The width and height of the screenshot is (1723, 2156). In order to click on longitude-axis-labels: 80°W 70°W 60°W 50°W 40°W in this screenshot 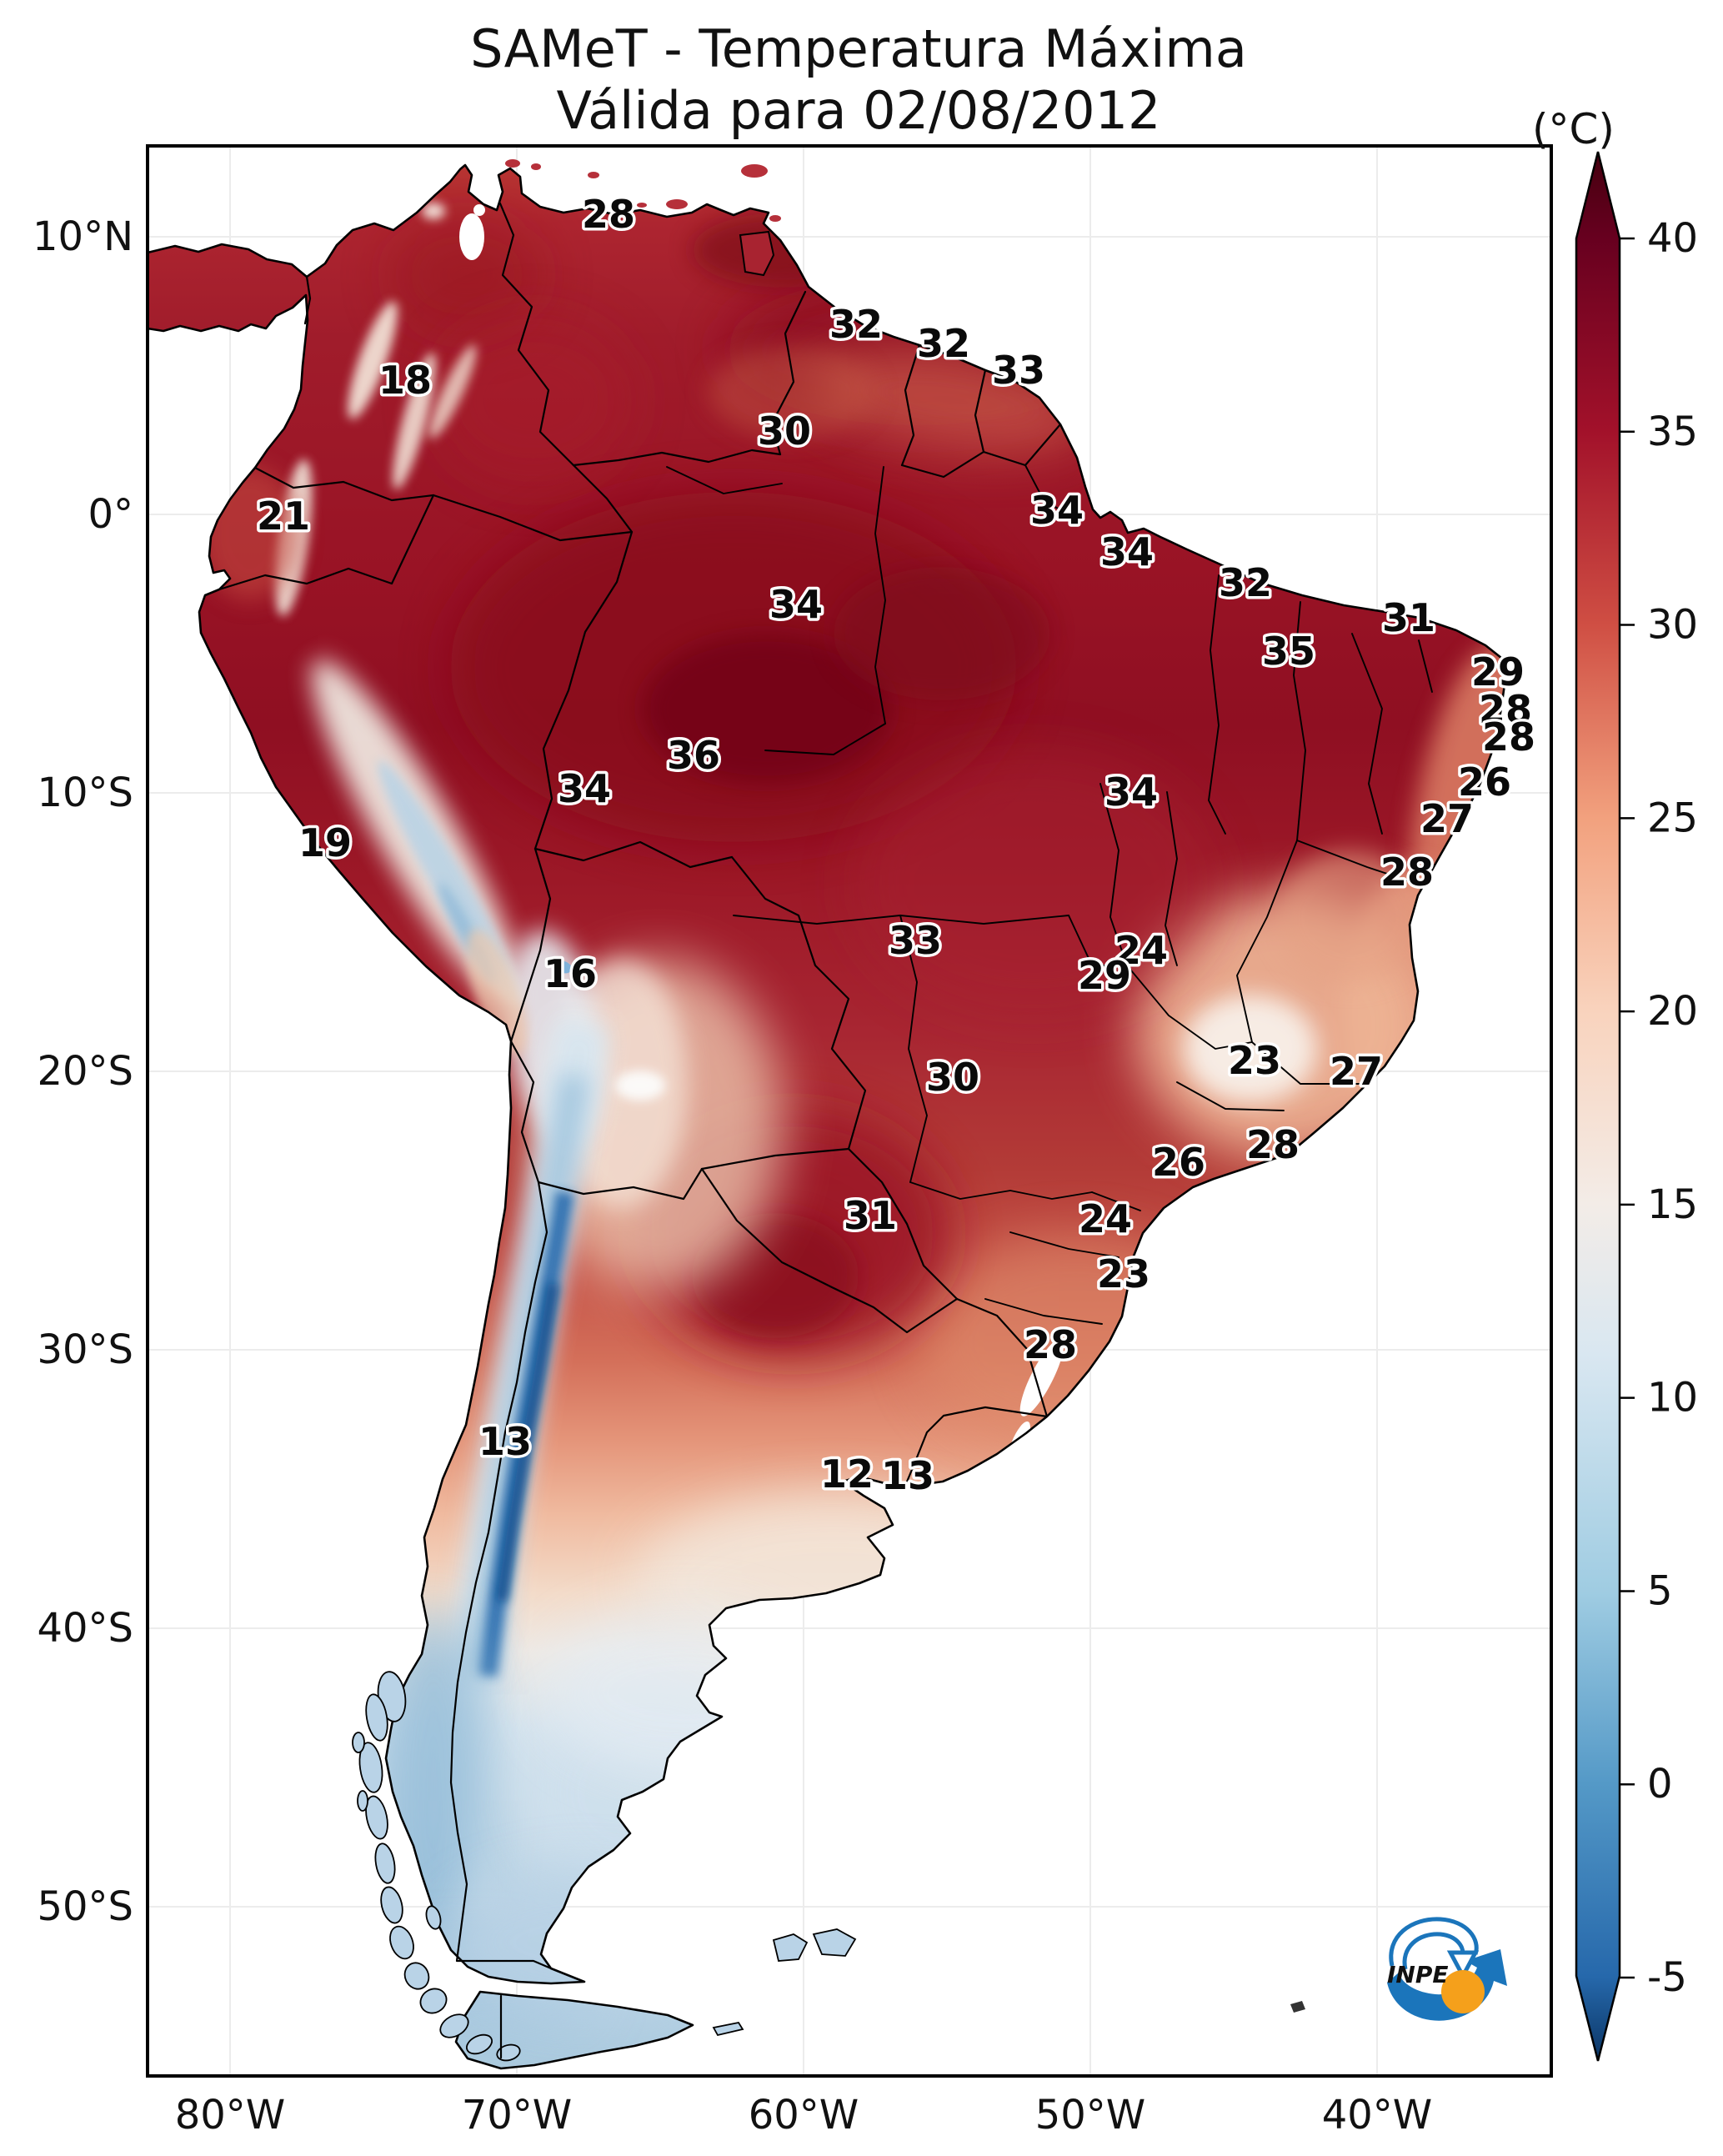, I will do `click(804, 2115)`.